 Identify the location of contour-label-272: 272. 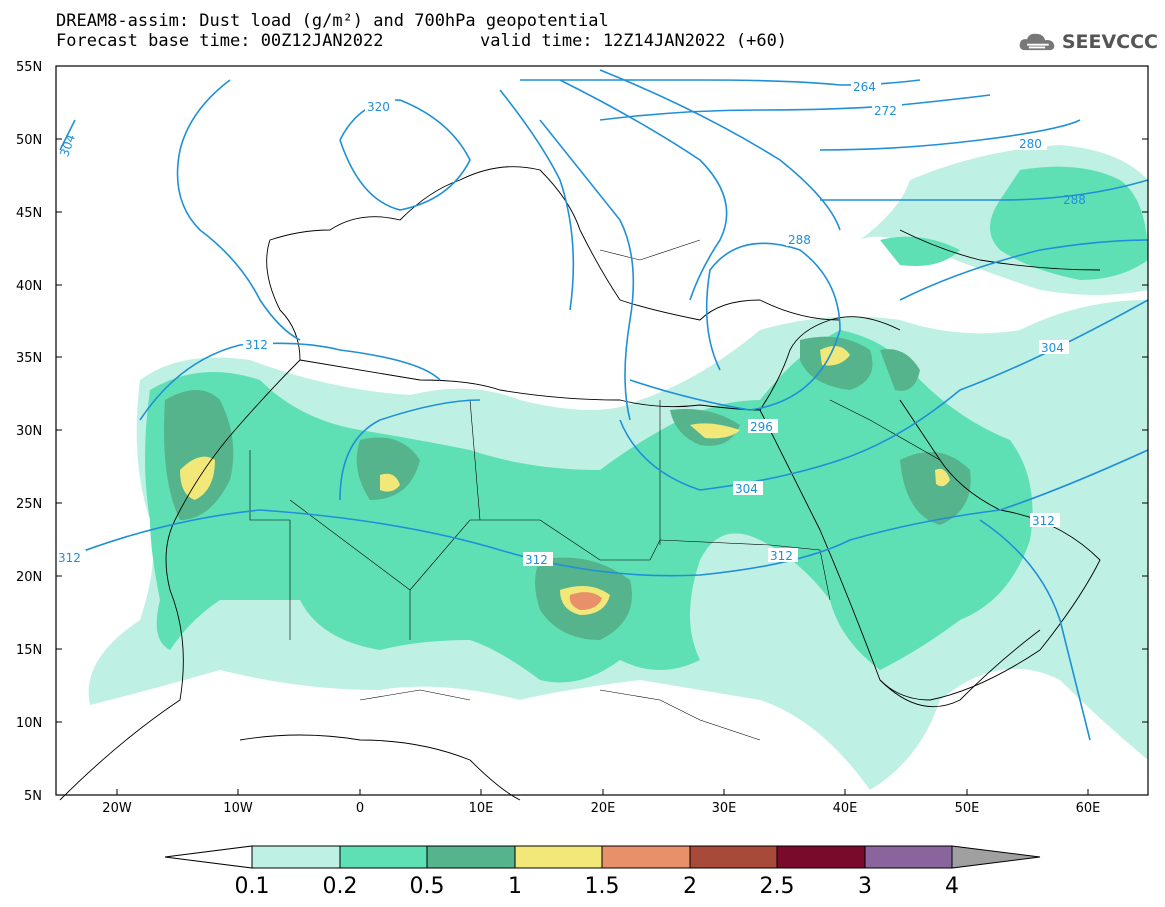
(885, 111).